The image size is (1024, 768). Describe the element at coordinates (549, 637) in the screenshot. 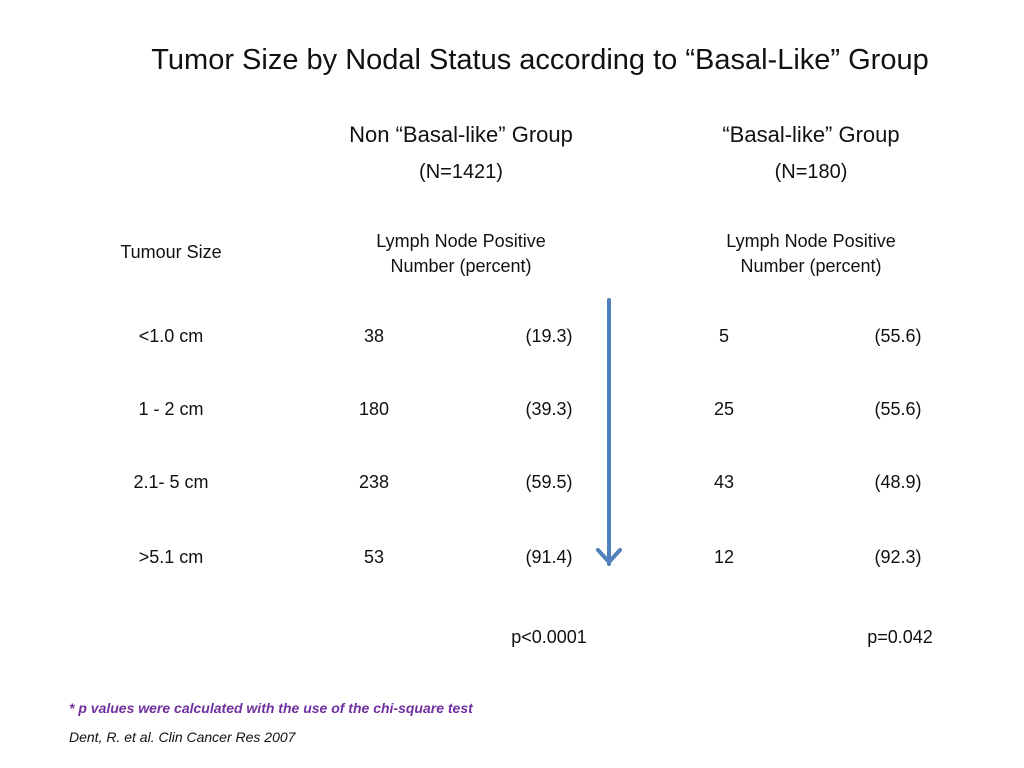

I see `p-value-non-basal: p<0.0001` at that location.